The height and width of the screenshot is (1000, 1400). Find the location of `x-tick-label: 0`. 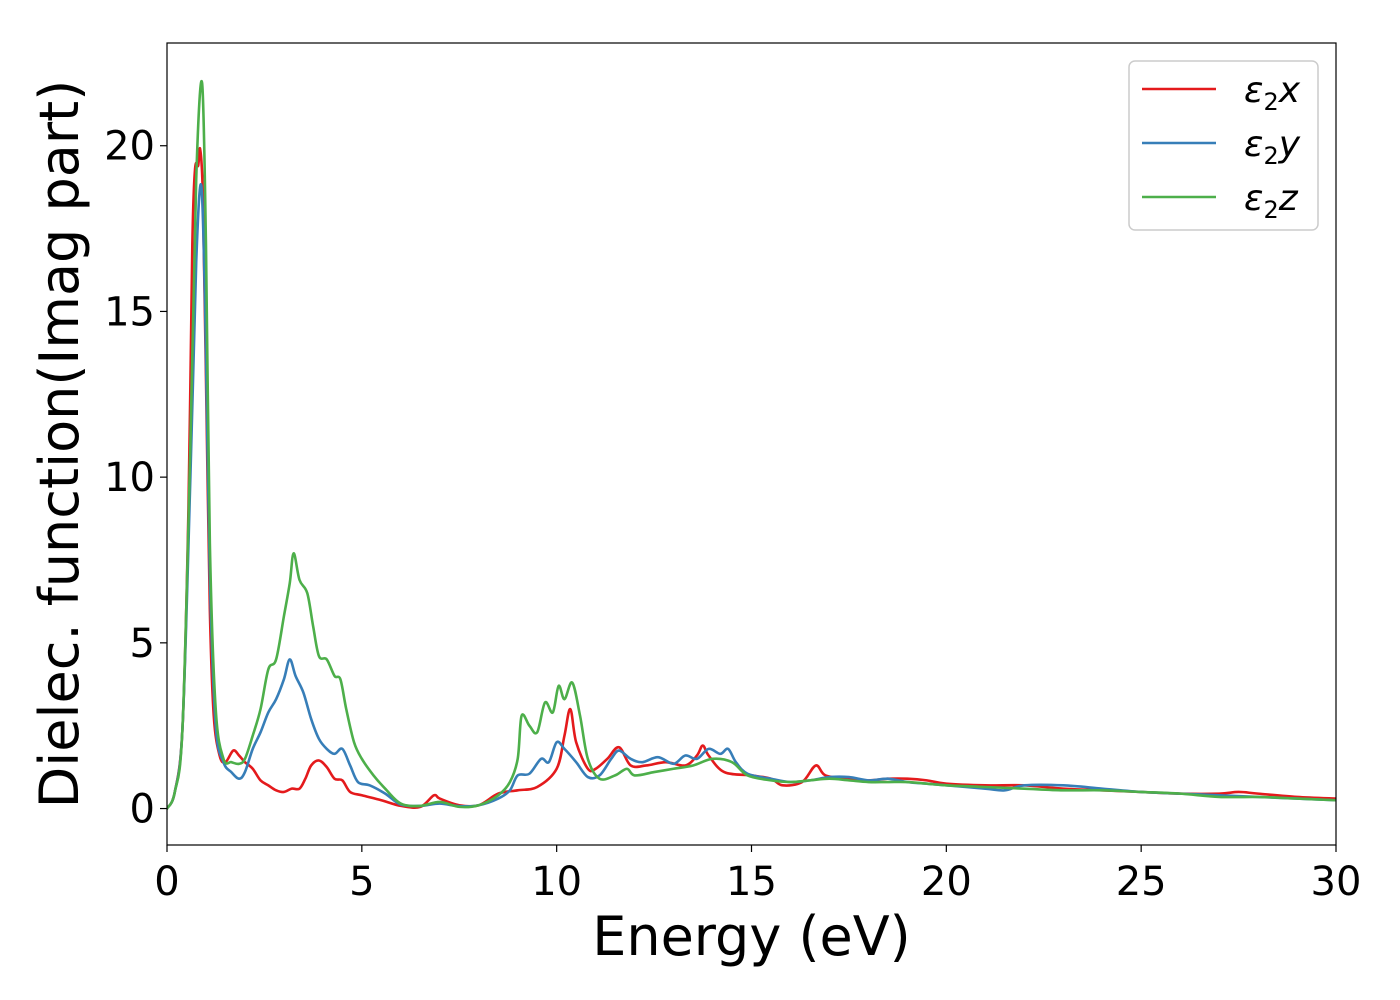

x-tick-label: 0 is located at coordinates (166, 882).